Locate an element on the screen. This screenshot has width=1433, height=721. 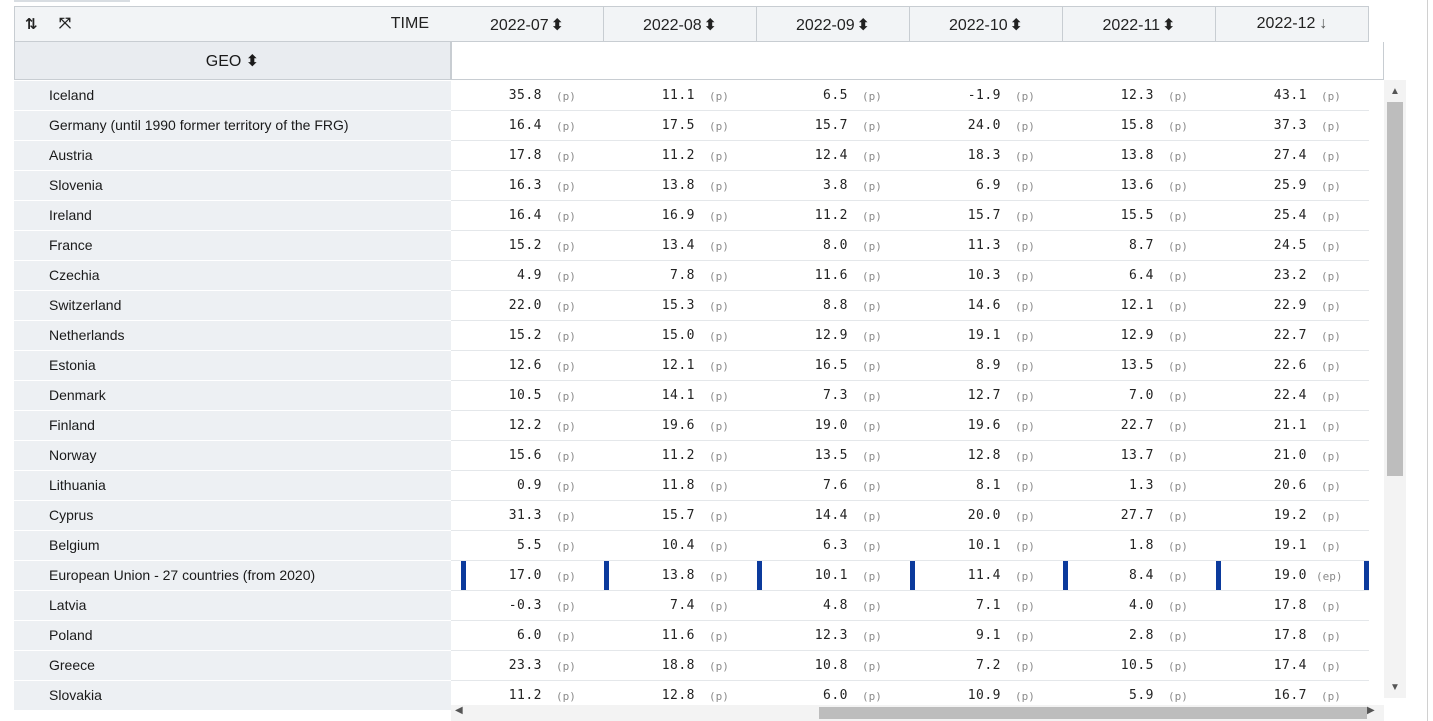
table-cell: 11.3 (p) is located at coordinates (986, 246).